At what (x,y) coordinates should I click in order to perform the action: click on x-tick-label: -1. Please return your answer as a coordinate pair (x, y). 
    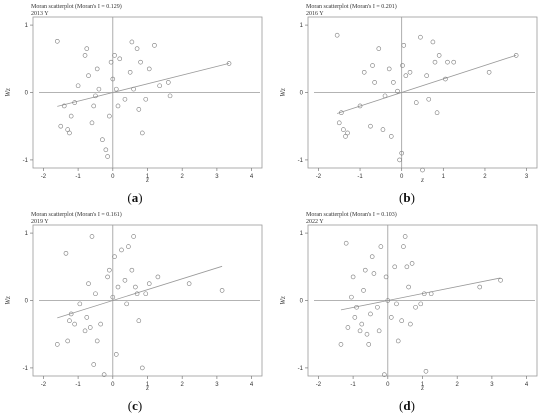
    Looking at the image, I should click on (360, 177).